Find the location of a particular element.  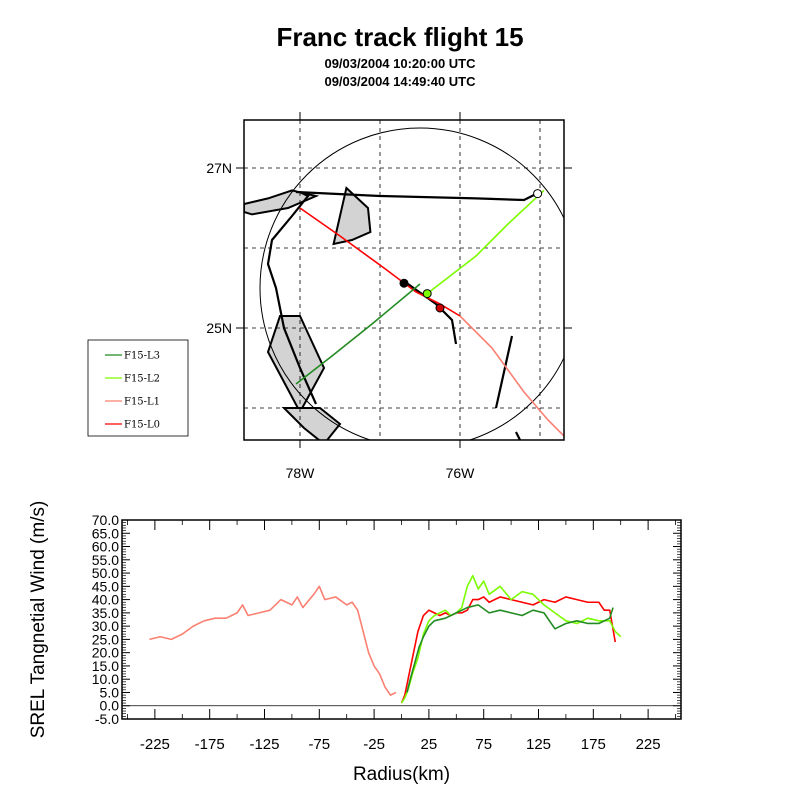

range-ring is located at coordinates (411, 283).